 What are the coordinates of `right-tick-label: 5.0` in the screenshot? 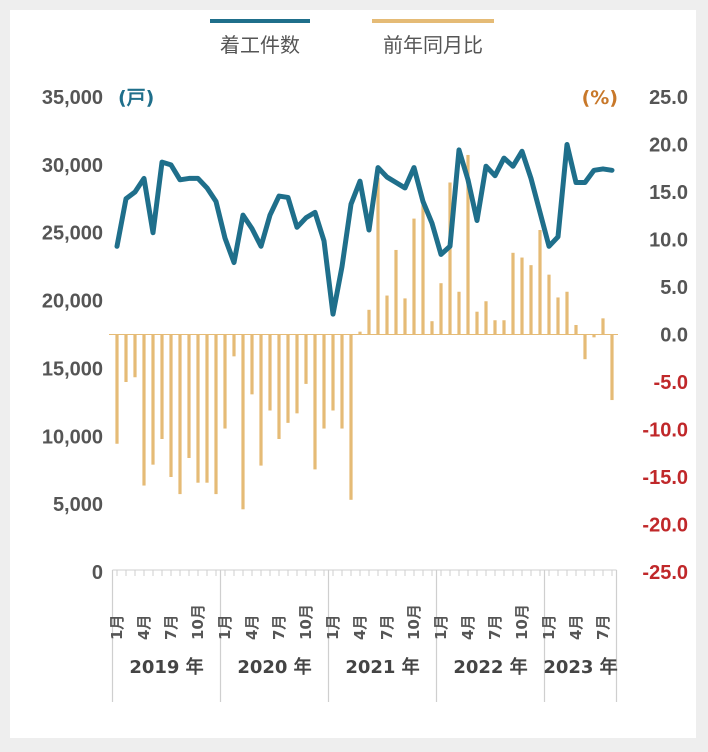 It's located at (674, 288).